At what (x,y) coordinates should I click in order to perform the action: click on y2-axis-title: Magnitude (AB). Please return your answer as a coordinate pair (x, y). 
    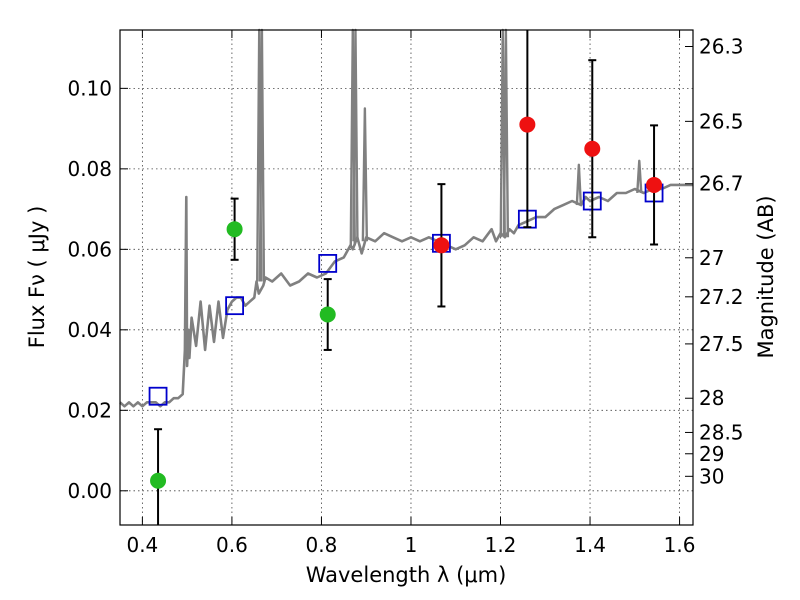
    Looking at the image, I should click on (766, 276).